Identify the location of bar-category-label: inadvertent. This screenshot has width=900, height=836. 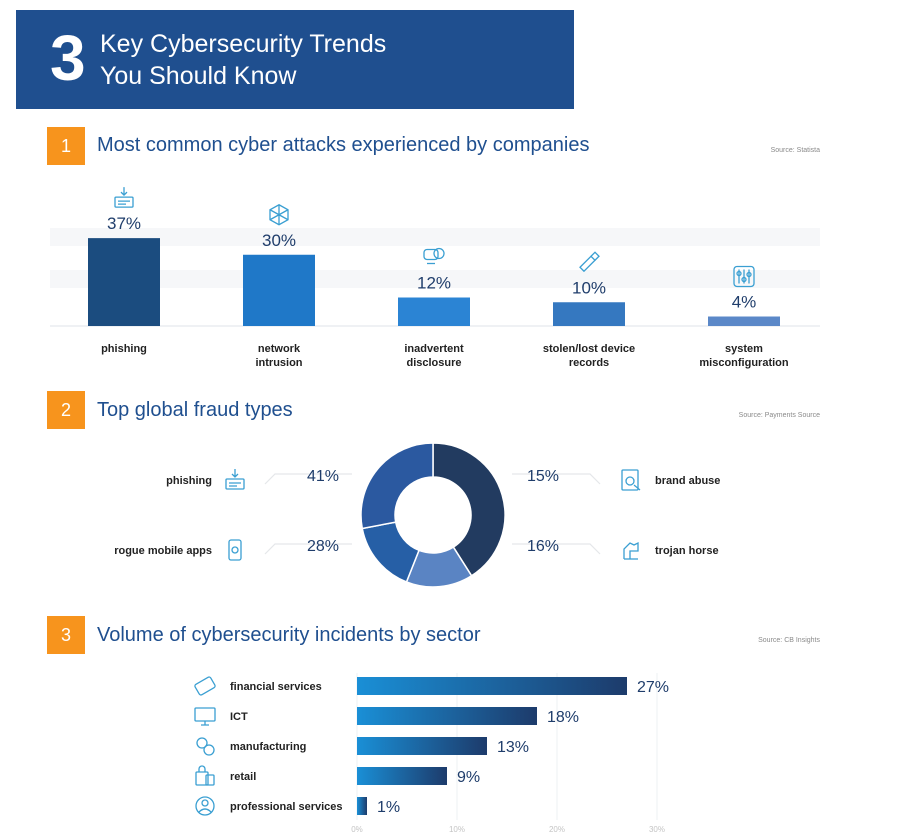
(434, 349).